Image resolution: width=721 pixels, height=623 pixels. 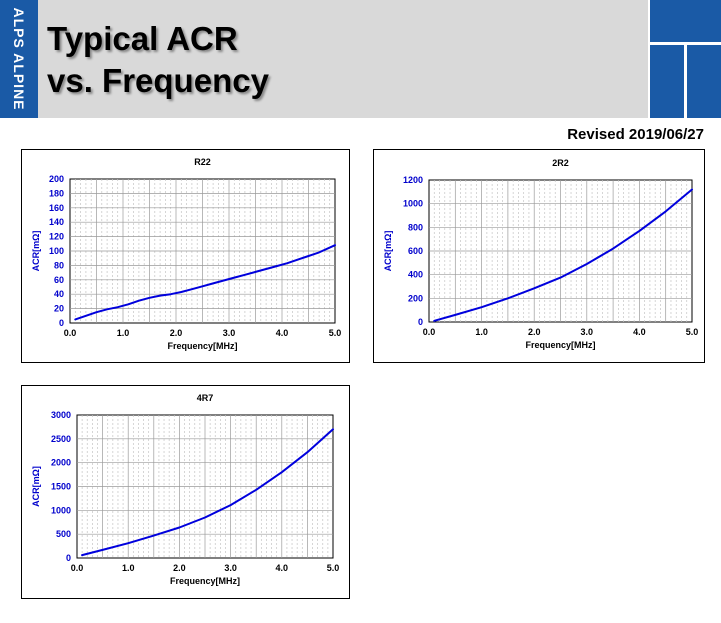 I want to click on y-tick-label: 160, so click(x=56, y=208).